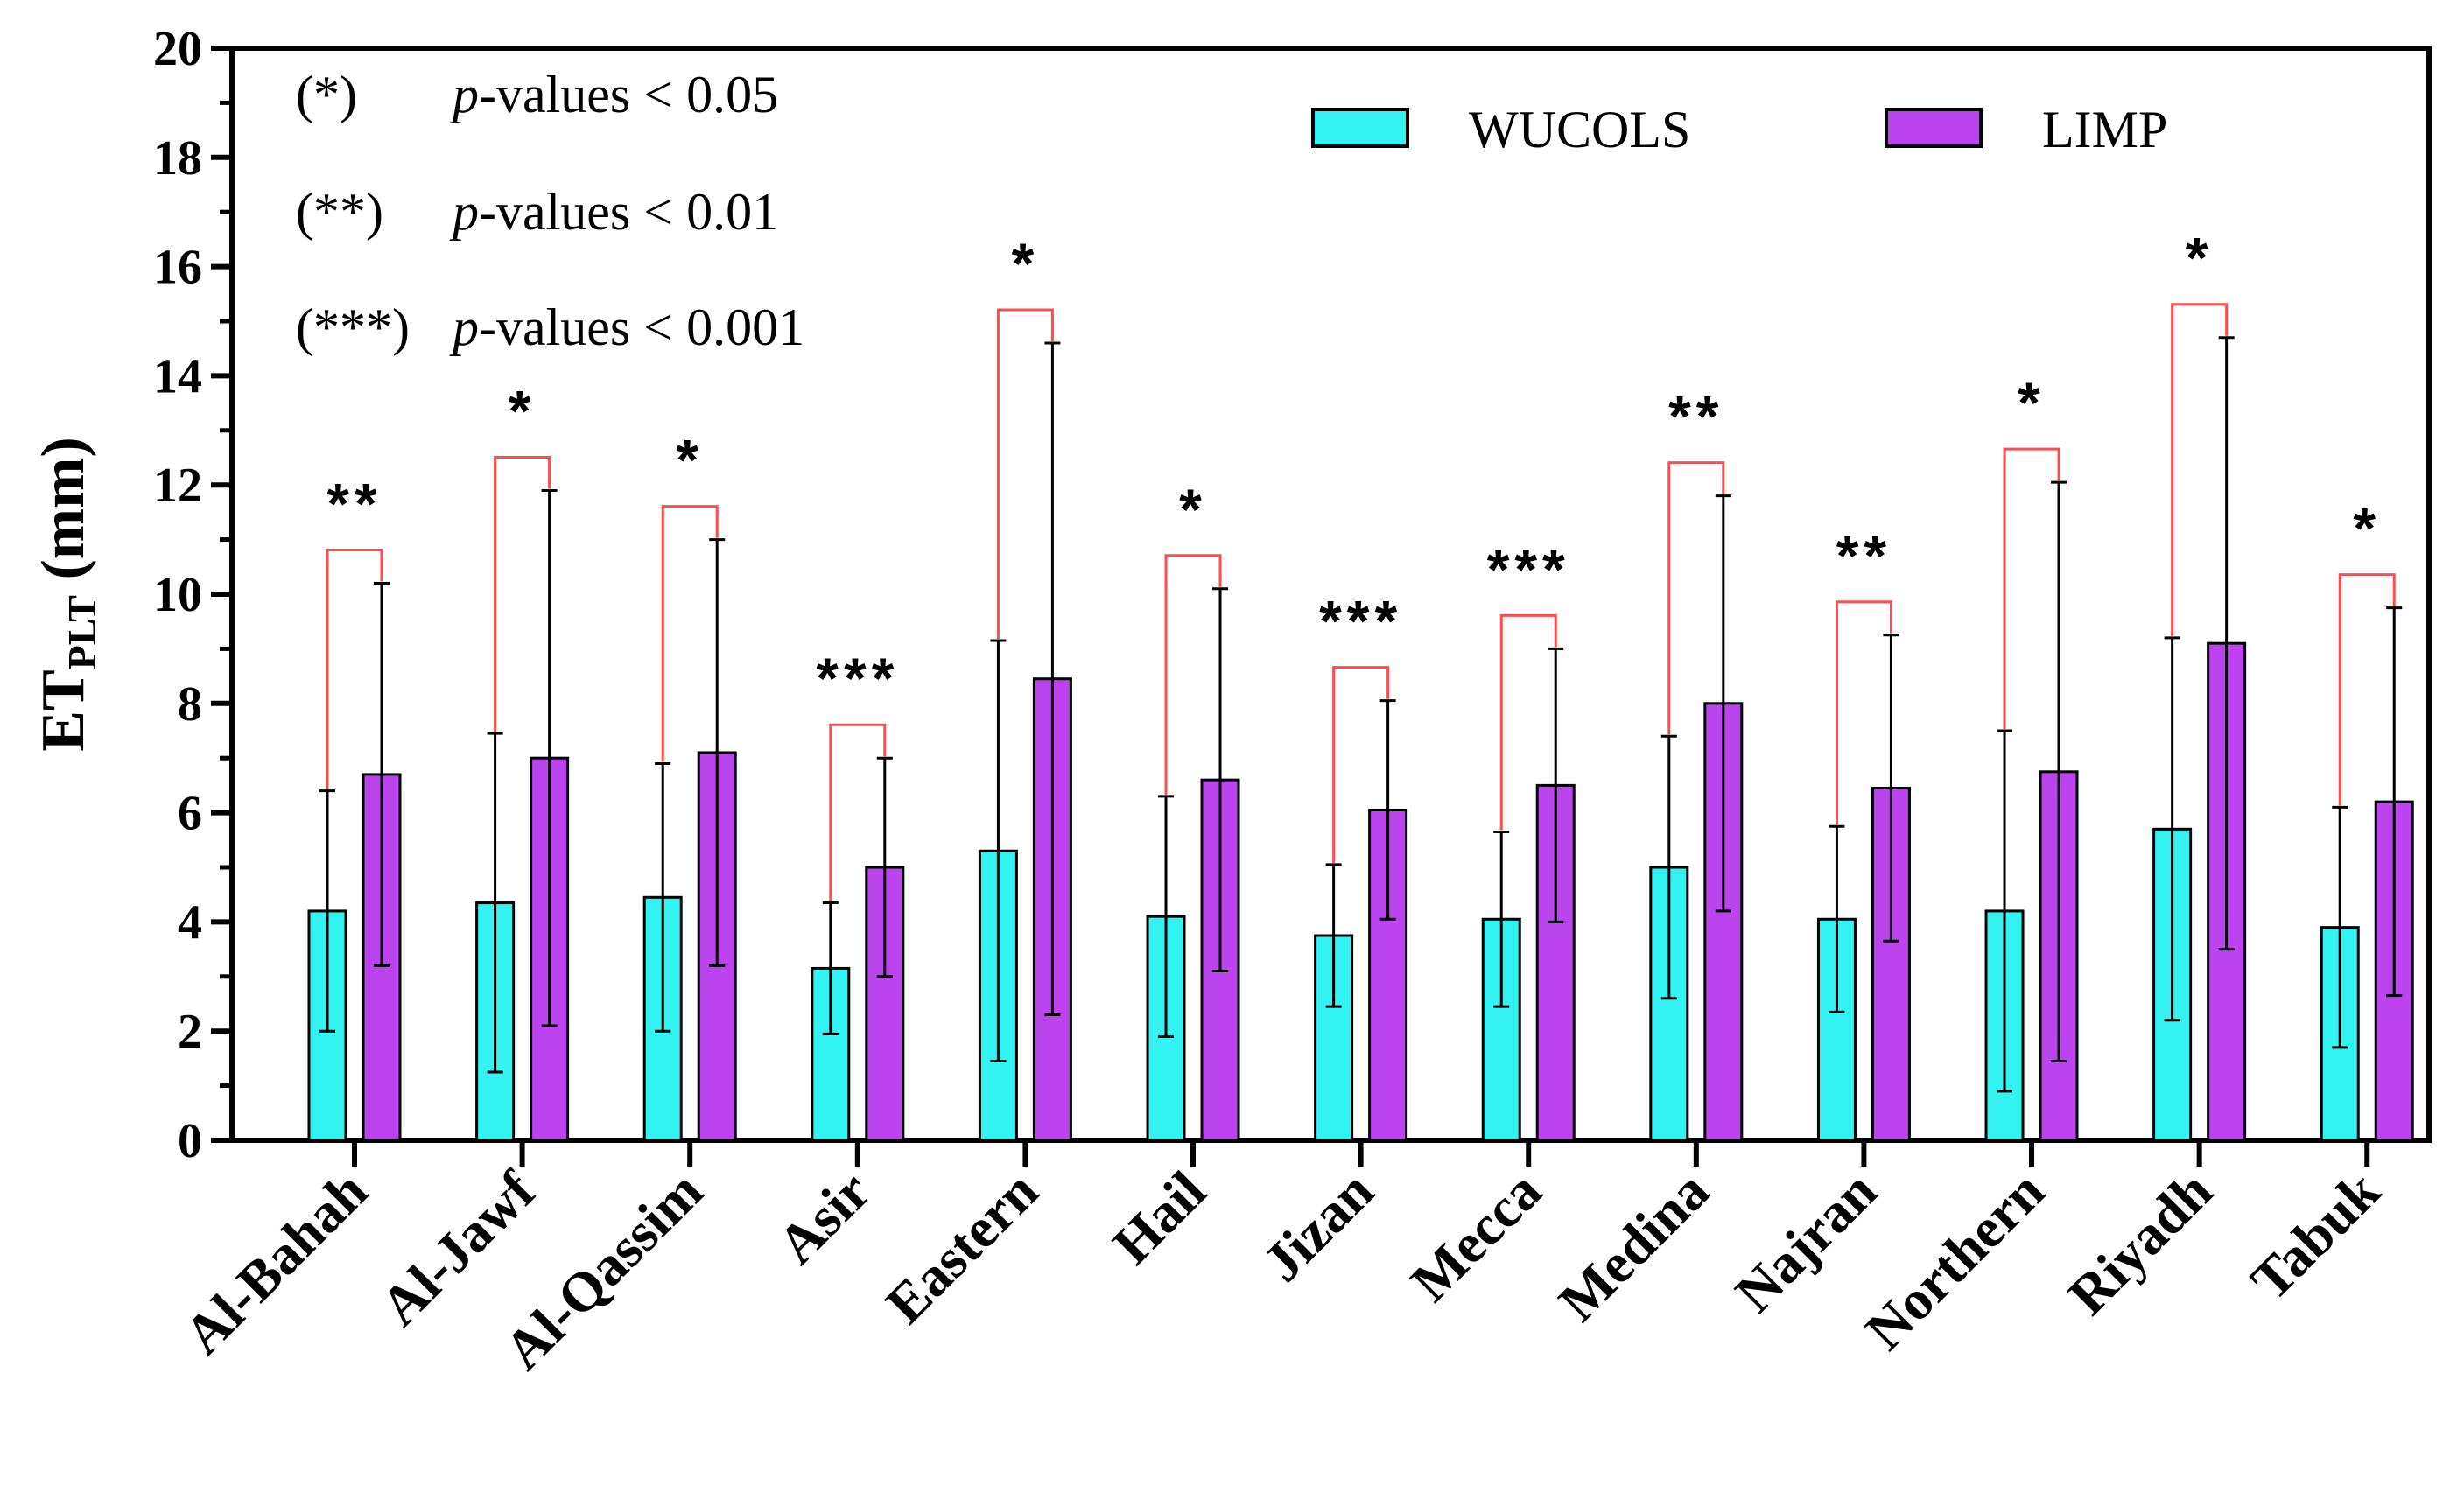 This screenshot has width=2464, height=1486. What do you see at coordinates (641, 327) in the screenshot?
I see `pvalue-note-text: -values < 0.001` at bounding box center [641, 327].